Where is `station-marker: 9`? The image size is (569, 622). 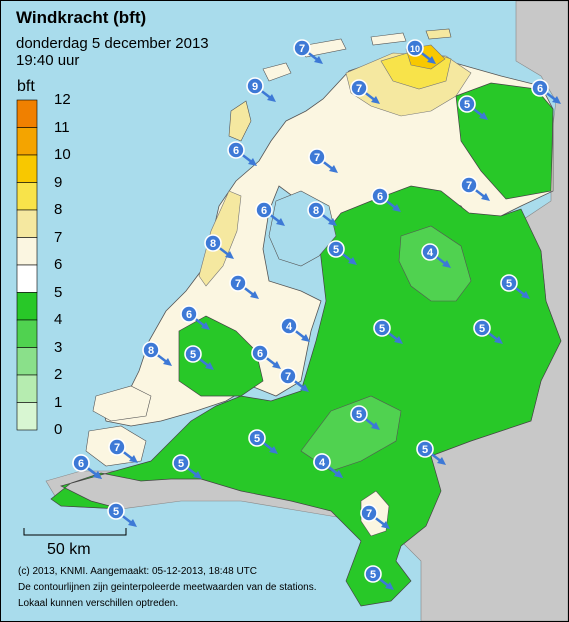 station-marker: 9 is located at coordinates (261, 89).